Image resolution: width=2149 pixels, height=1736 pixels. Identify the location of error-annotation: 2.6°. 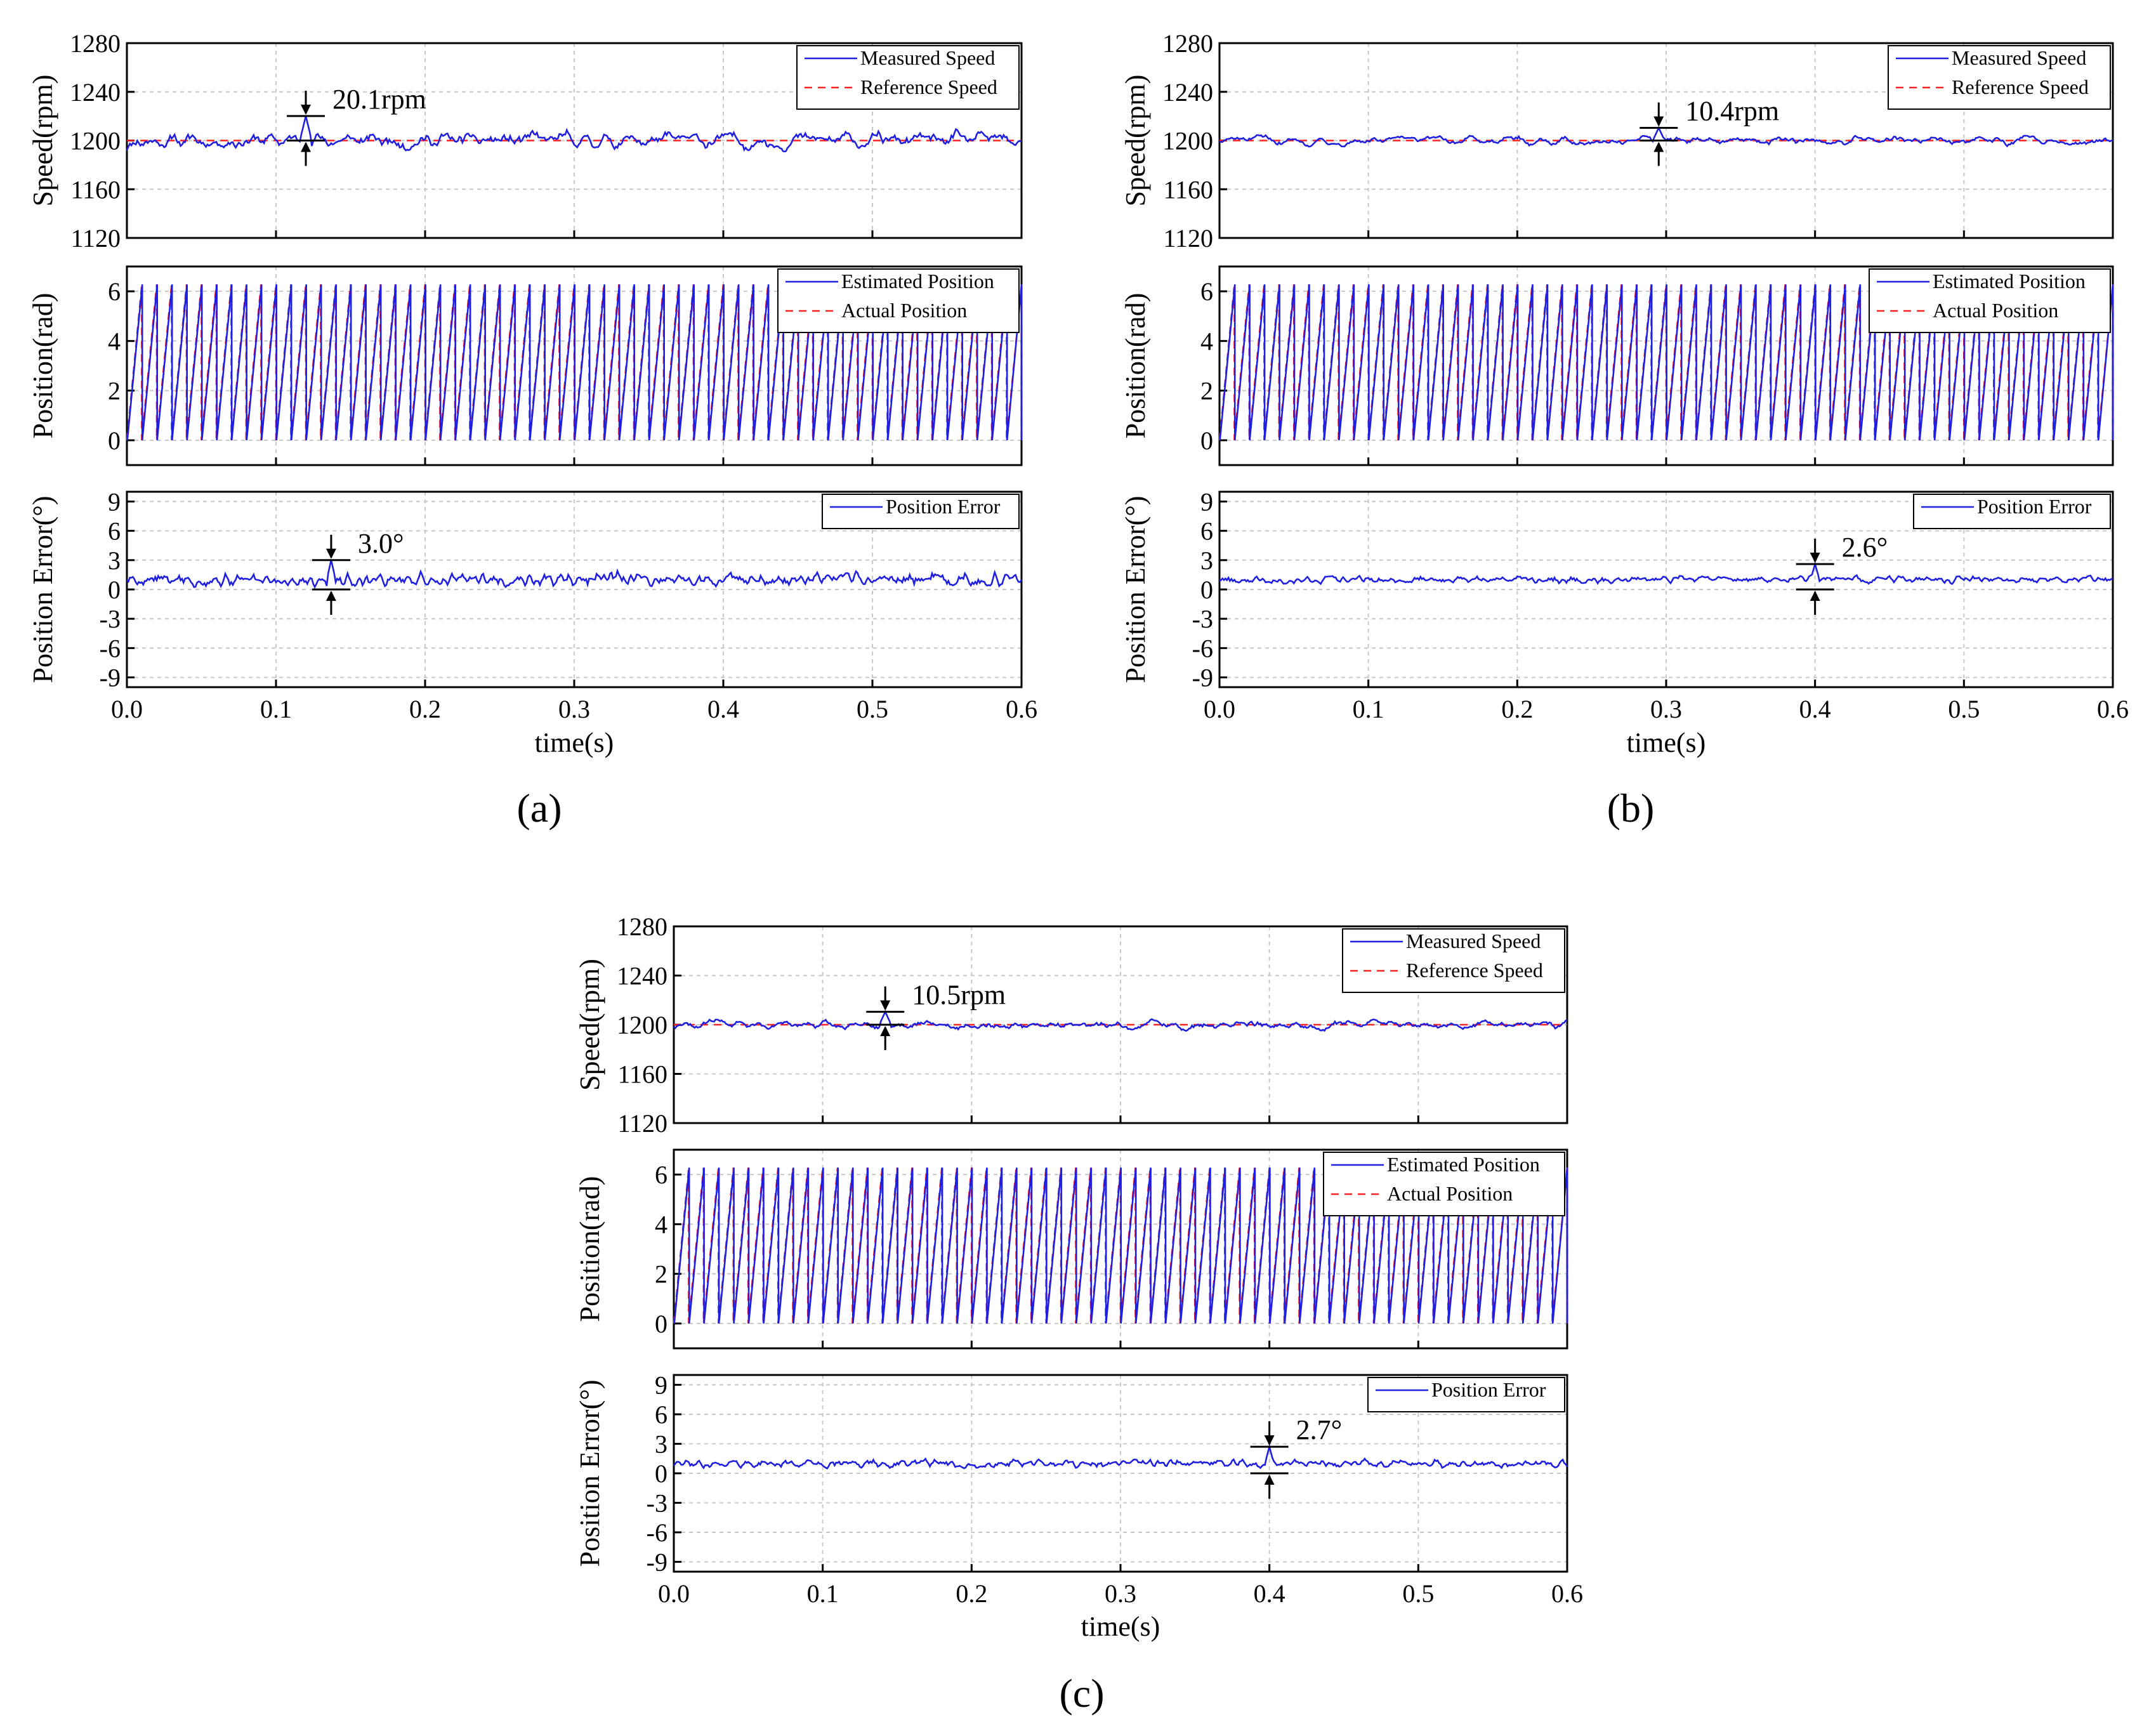
(1865, 548).